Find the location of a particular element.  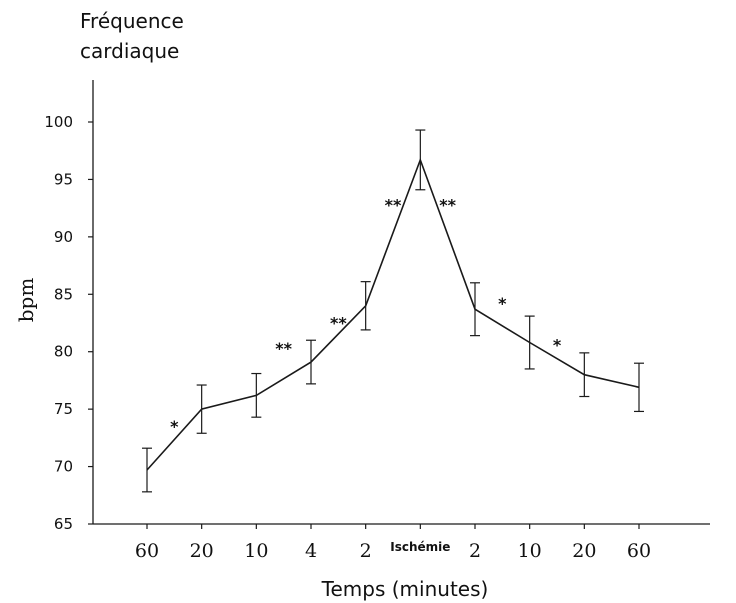

y-tick-label: 95 is located at coordinates (63, 179).